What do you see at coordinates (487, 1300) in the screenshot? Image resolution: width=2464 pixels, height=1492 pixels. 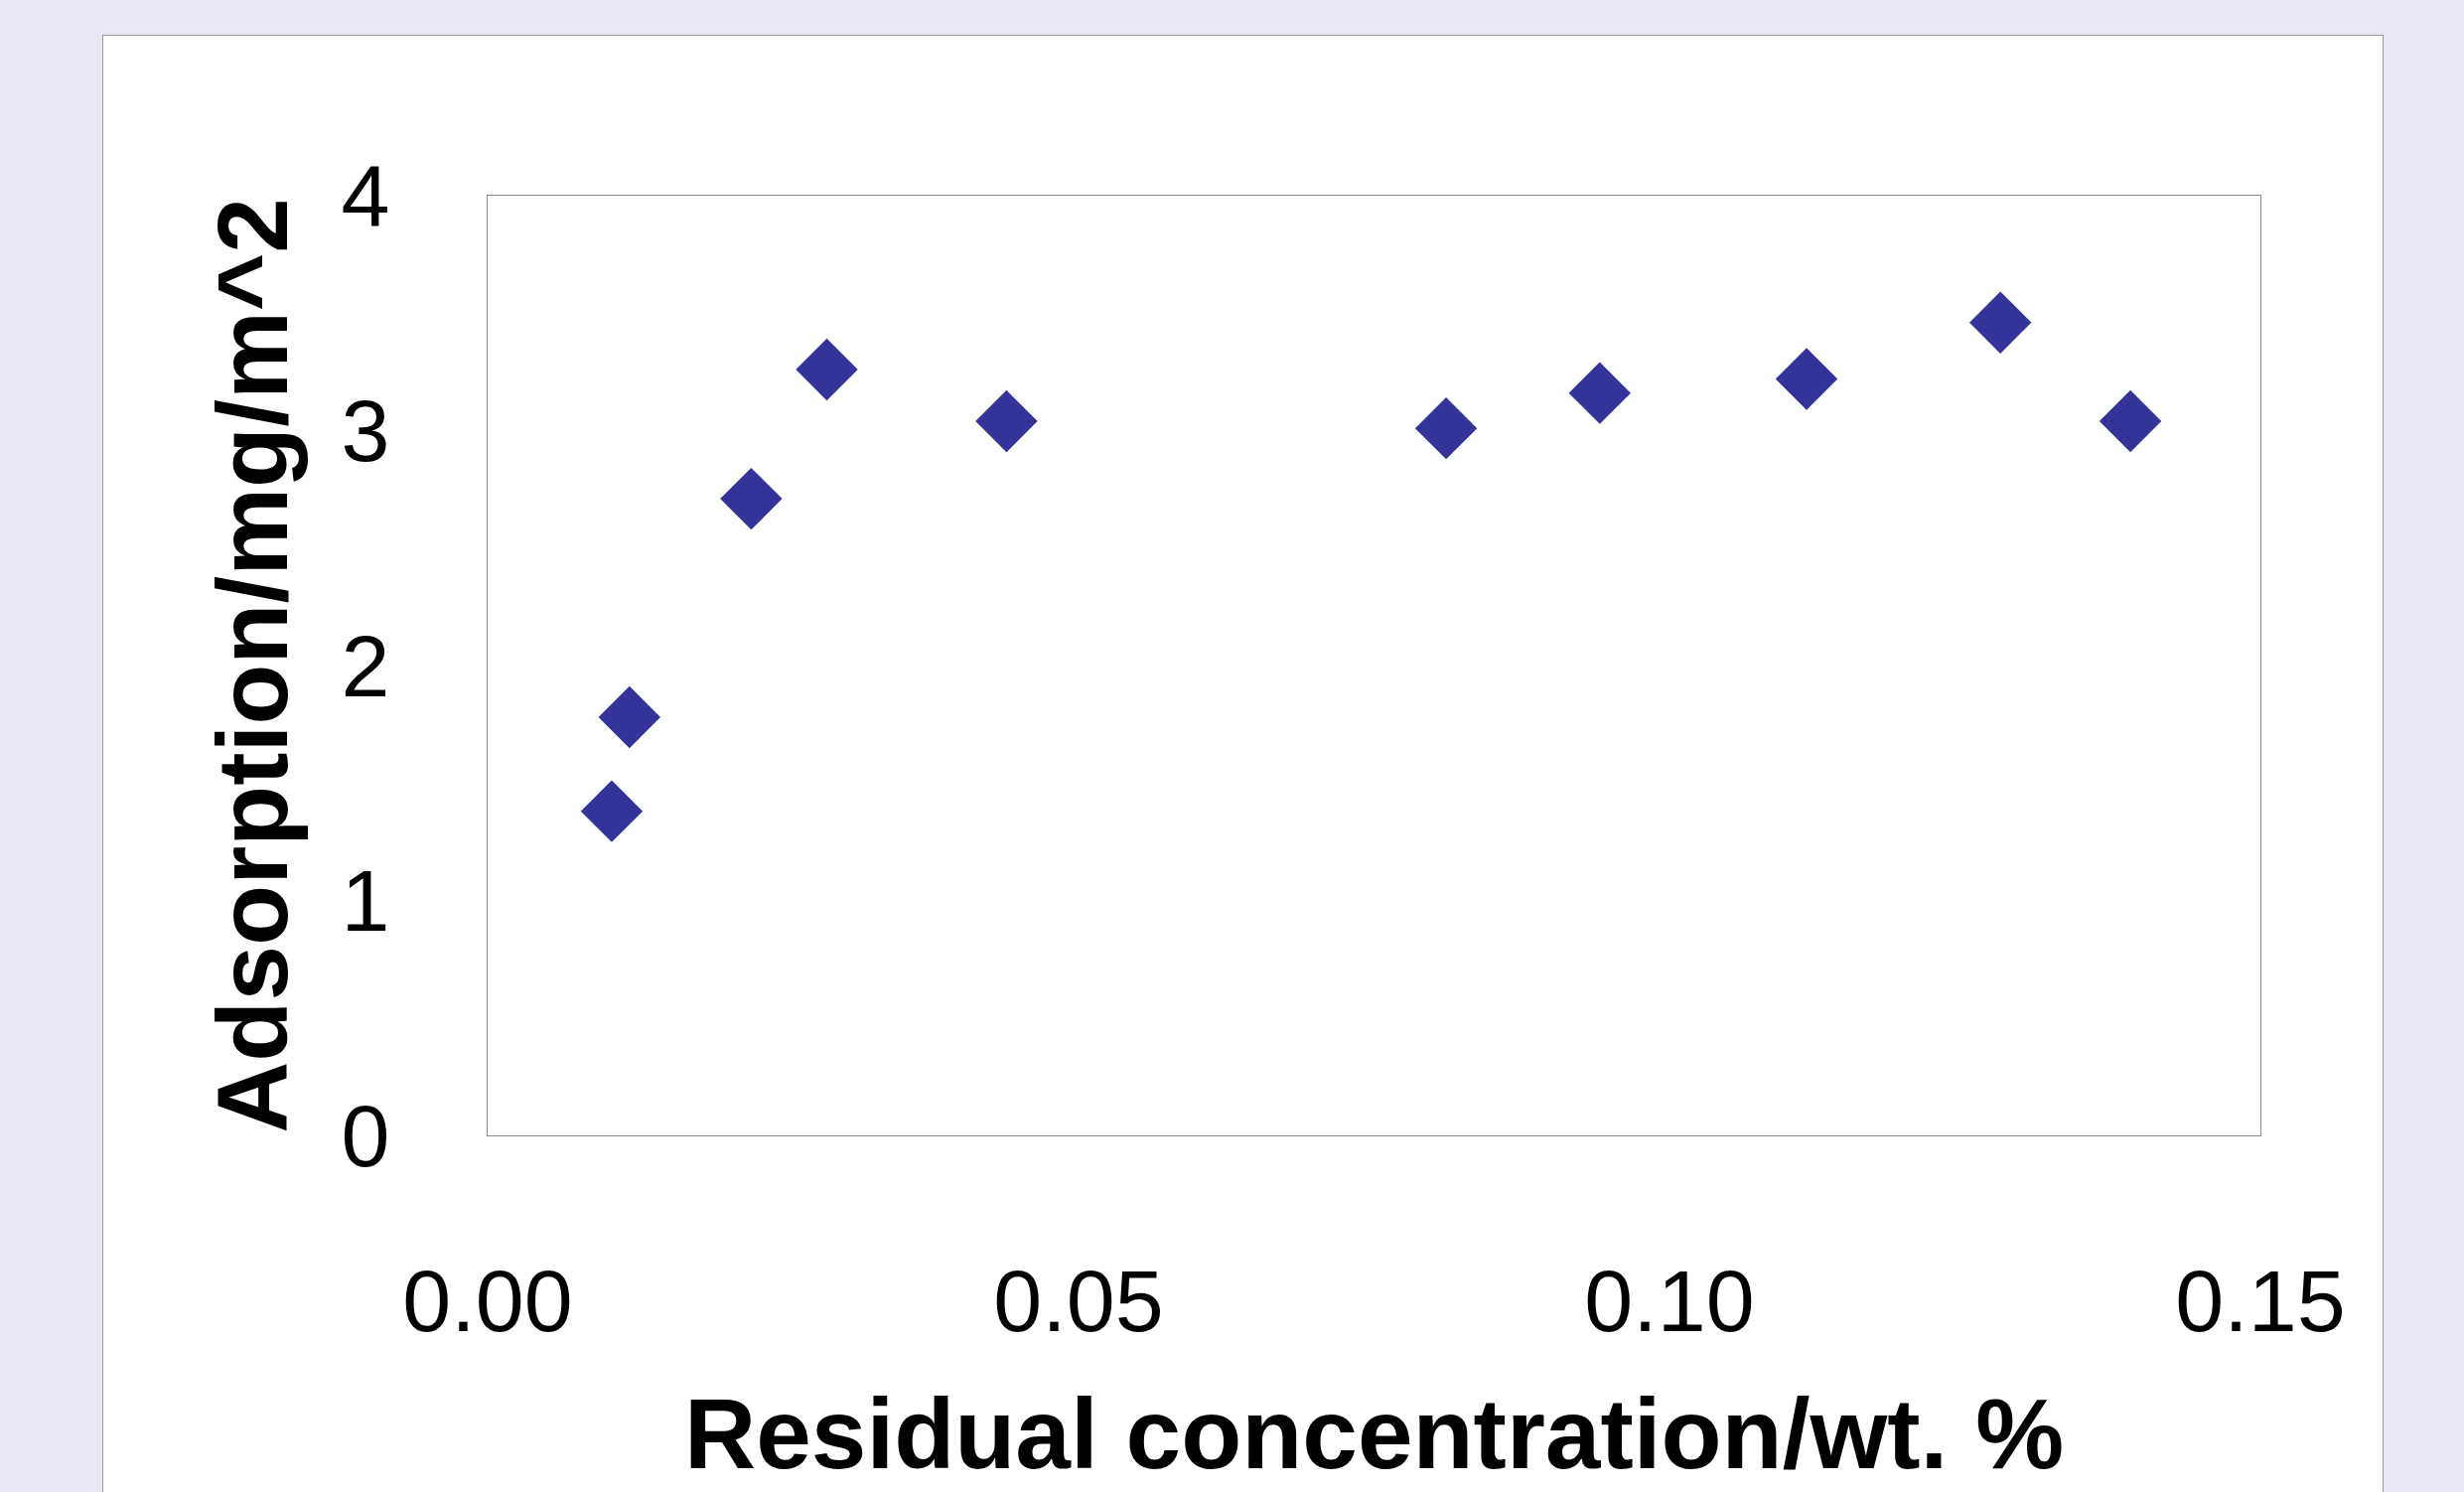 I see `x-tick-label: 0.00` at bounding box center [487, 1300].